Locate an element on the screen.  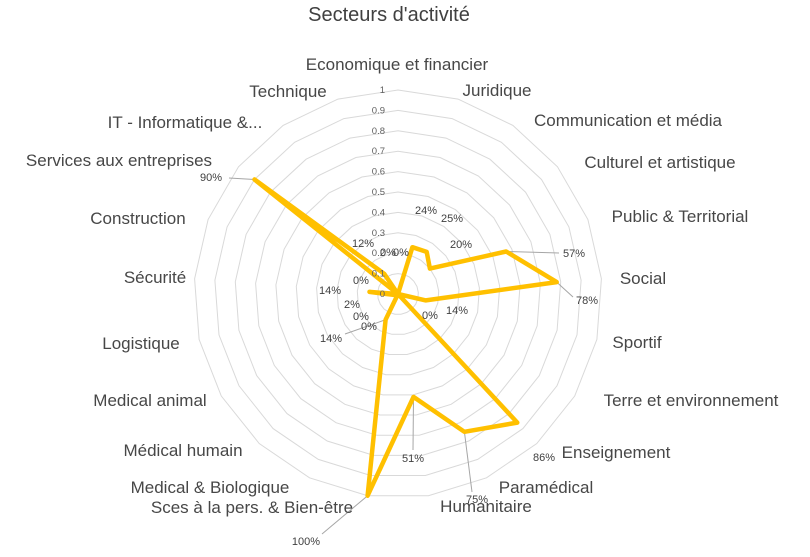
category-label: Communication et média is located at coordinates (628, 120).